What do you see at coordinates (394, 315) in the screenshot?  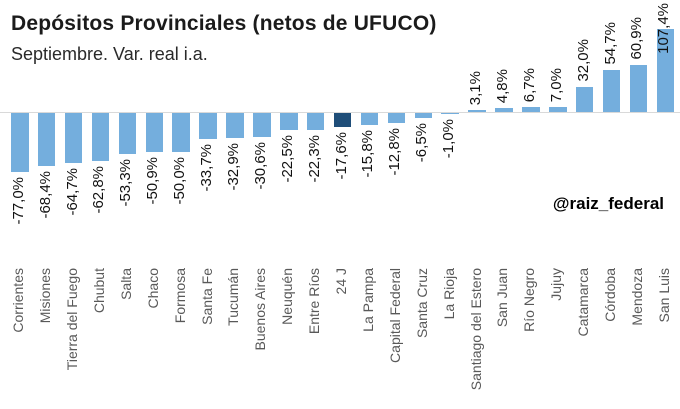 I see `category-label: Capital Federal` at bounding box center [394, 315].